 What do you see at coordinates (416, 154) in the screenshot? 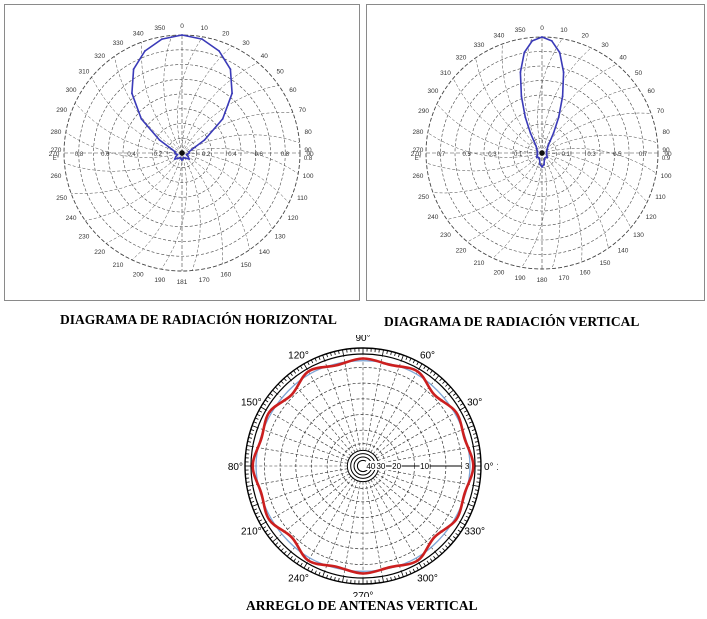
I see `angle-label: 270` at bounding box center [416, 154].